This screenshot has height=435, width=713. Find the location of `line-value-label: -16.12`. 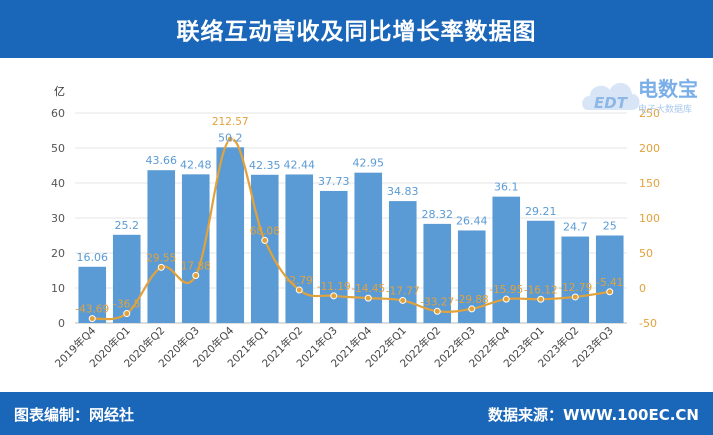

line-value-label: -16.12 is located at coordinates (541, 290).